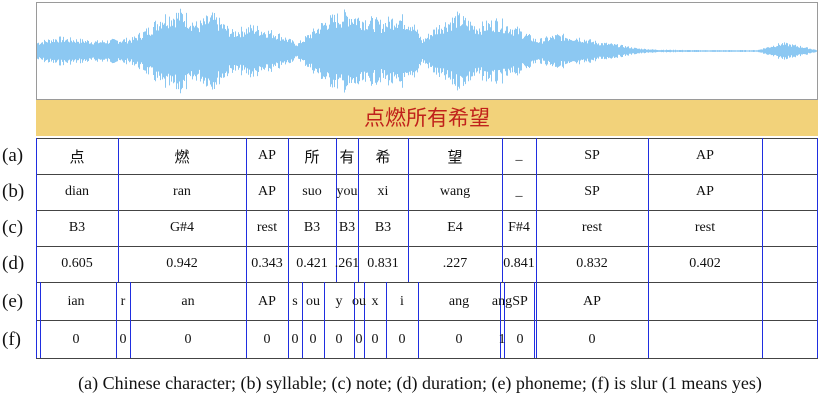  Describe the element at coordinates (592, 263) in the screenshot. I see `duration-cell: 0.832` at that location.